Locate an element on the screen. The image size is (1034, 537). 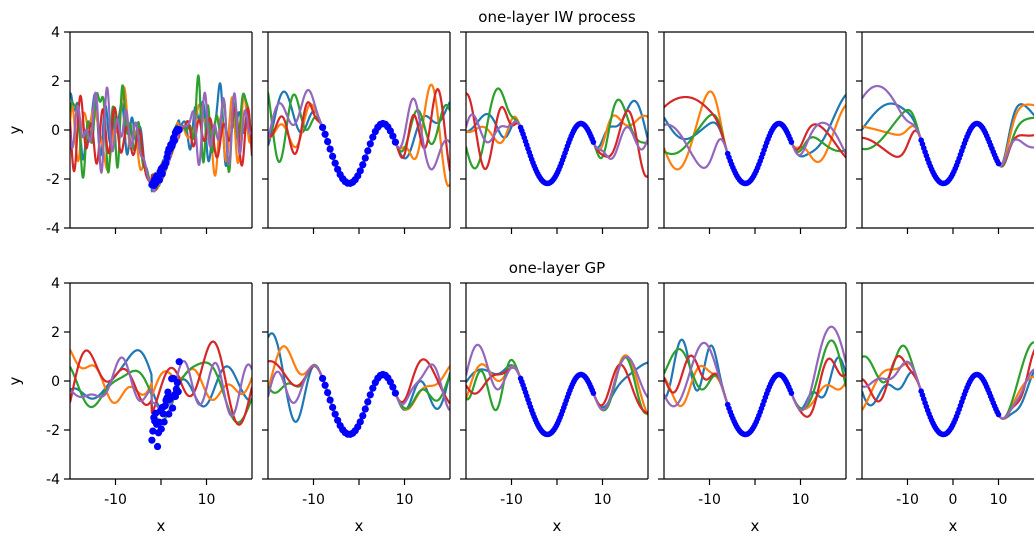
panel-r0-c0: -4 -2 0 2 4 y is located at coordinates (129, 131).